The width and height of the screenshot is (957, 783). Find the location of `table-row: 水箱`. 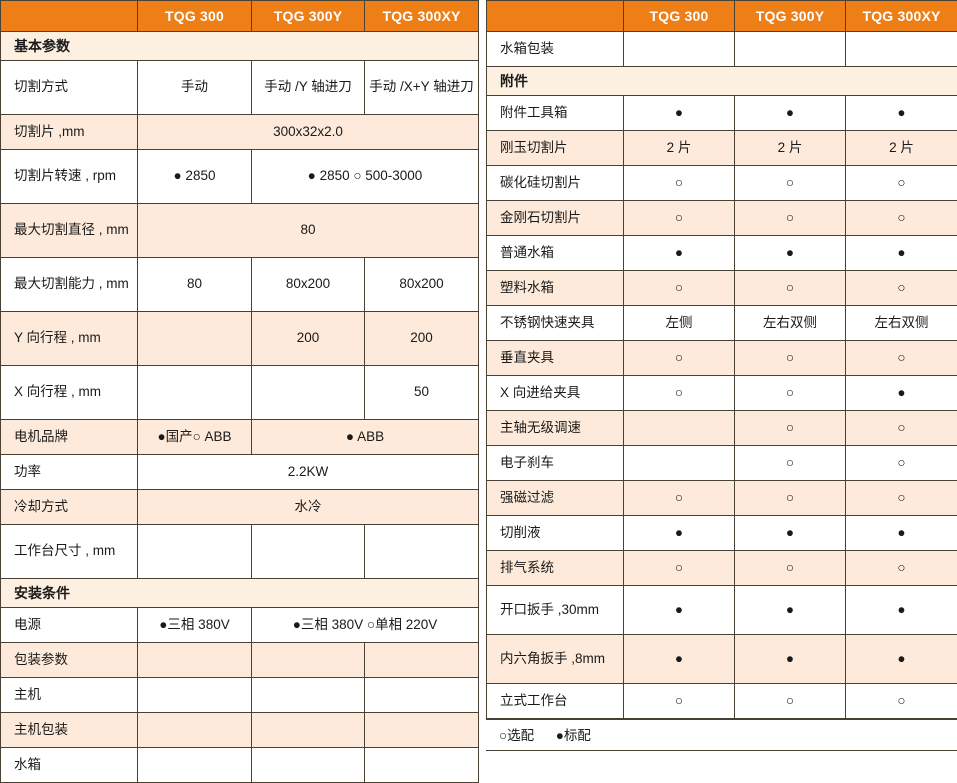

table-row: 水箱 is located at coordinates (240, 765).